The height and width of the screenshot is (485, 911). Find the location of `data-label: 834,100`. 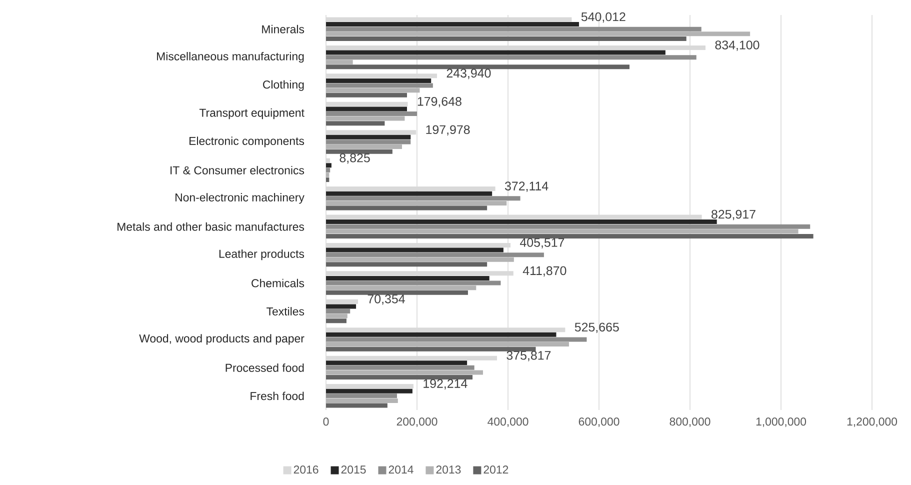

data-label: 834,100 is located at coordinates (737, 45).